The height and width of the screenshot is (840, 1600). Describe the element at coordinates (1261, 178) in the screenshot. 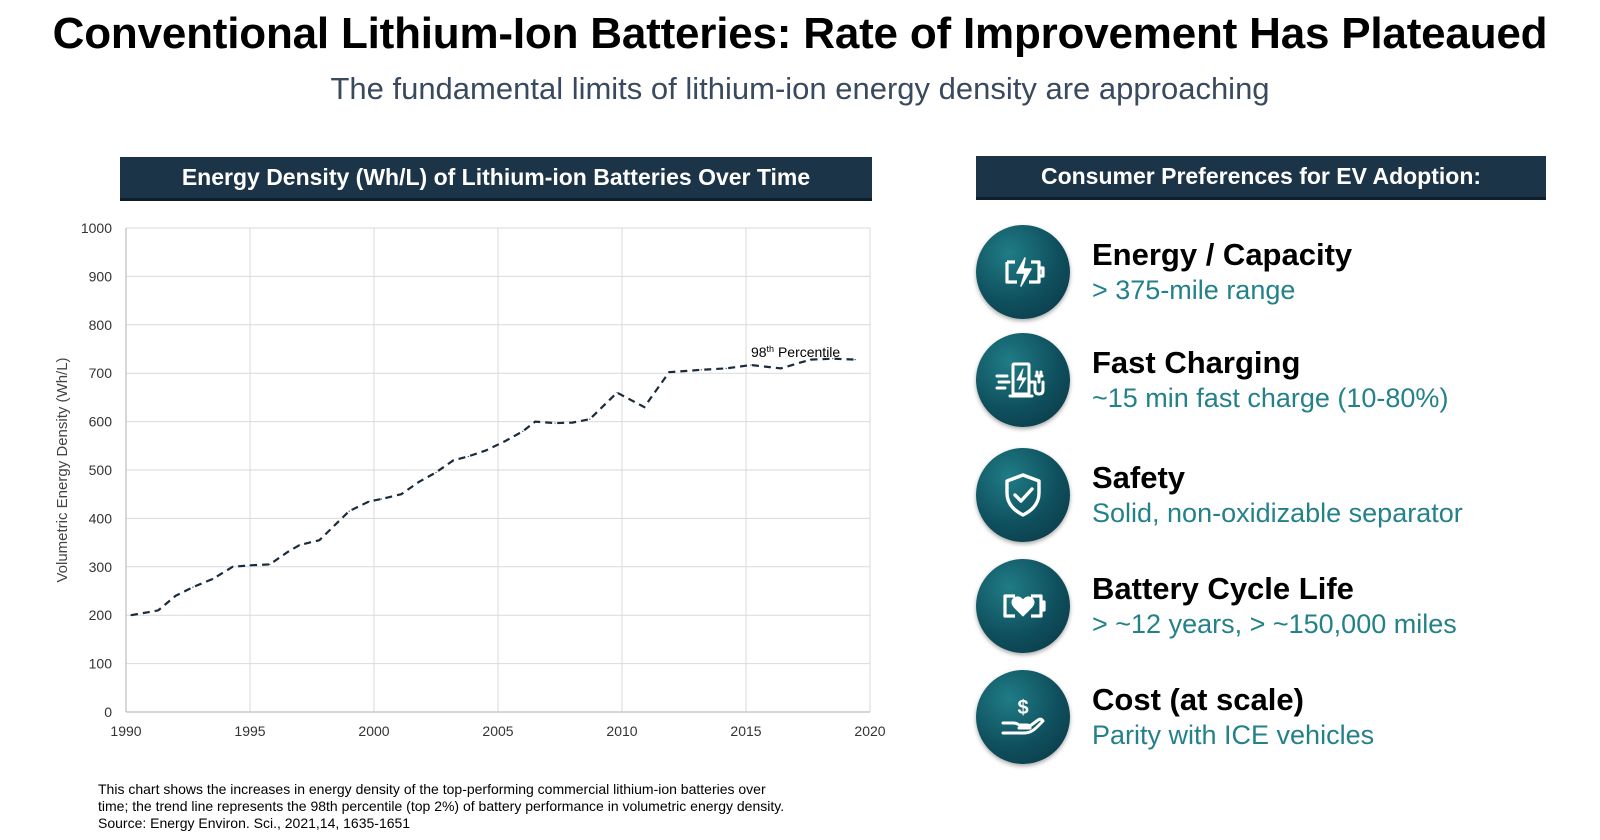

I see `preferences-header: Consumer Preferences for EV Adoption:` at that location.